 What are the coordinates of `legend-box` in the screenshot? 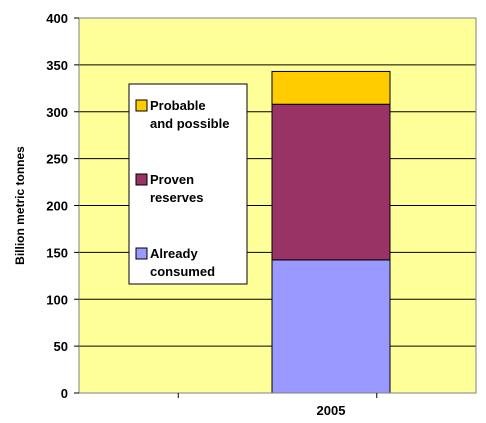 It's located at (188, 184).